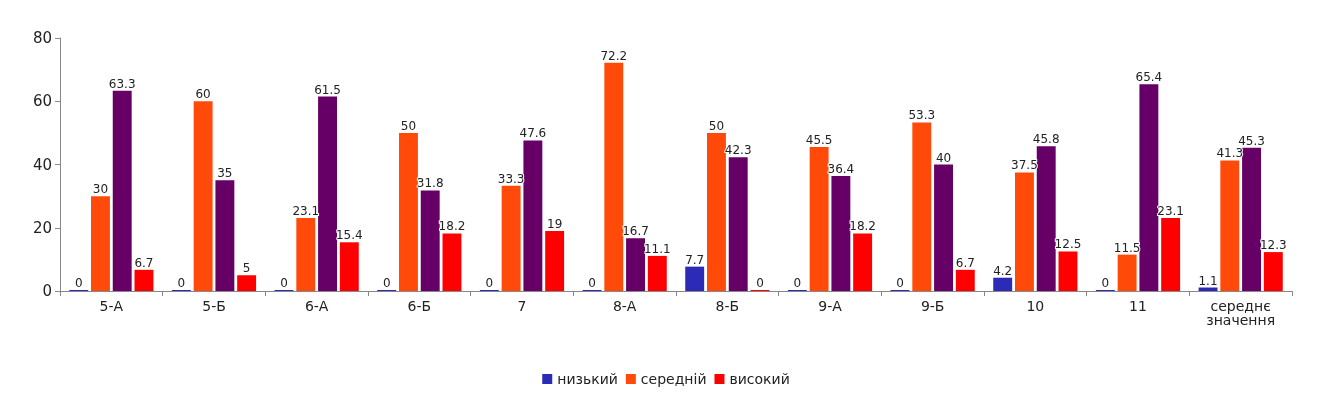 The height and width of the screenshot is (401, 1332). What do you see at coordinates (349, 235) in the screenshot?
I see `data-label: 15.4` at bounding box center [349, 235].